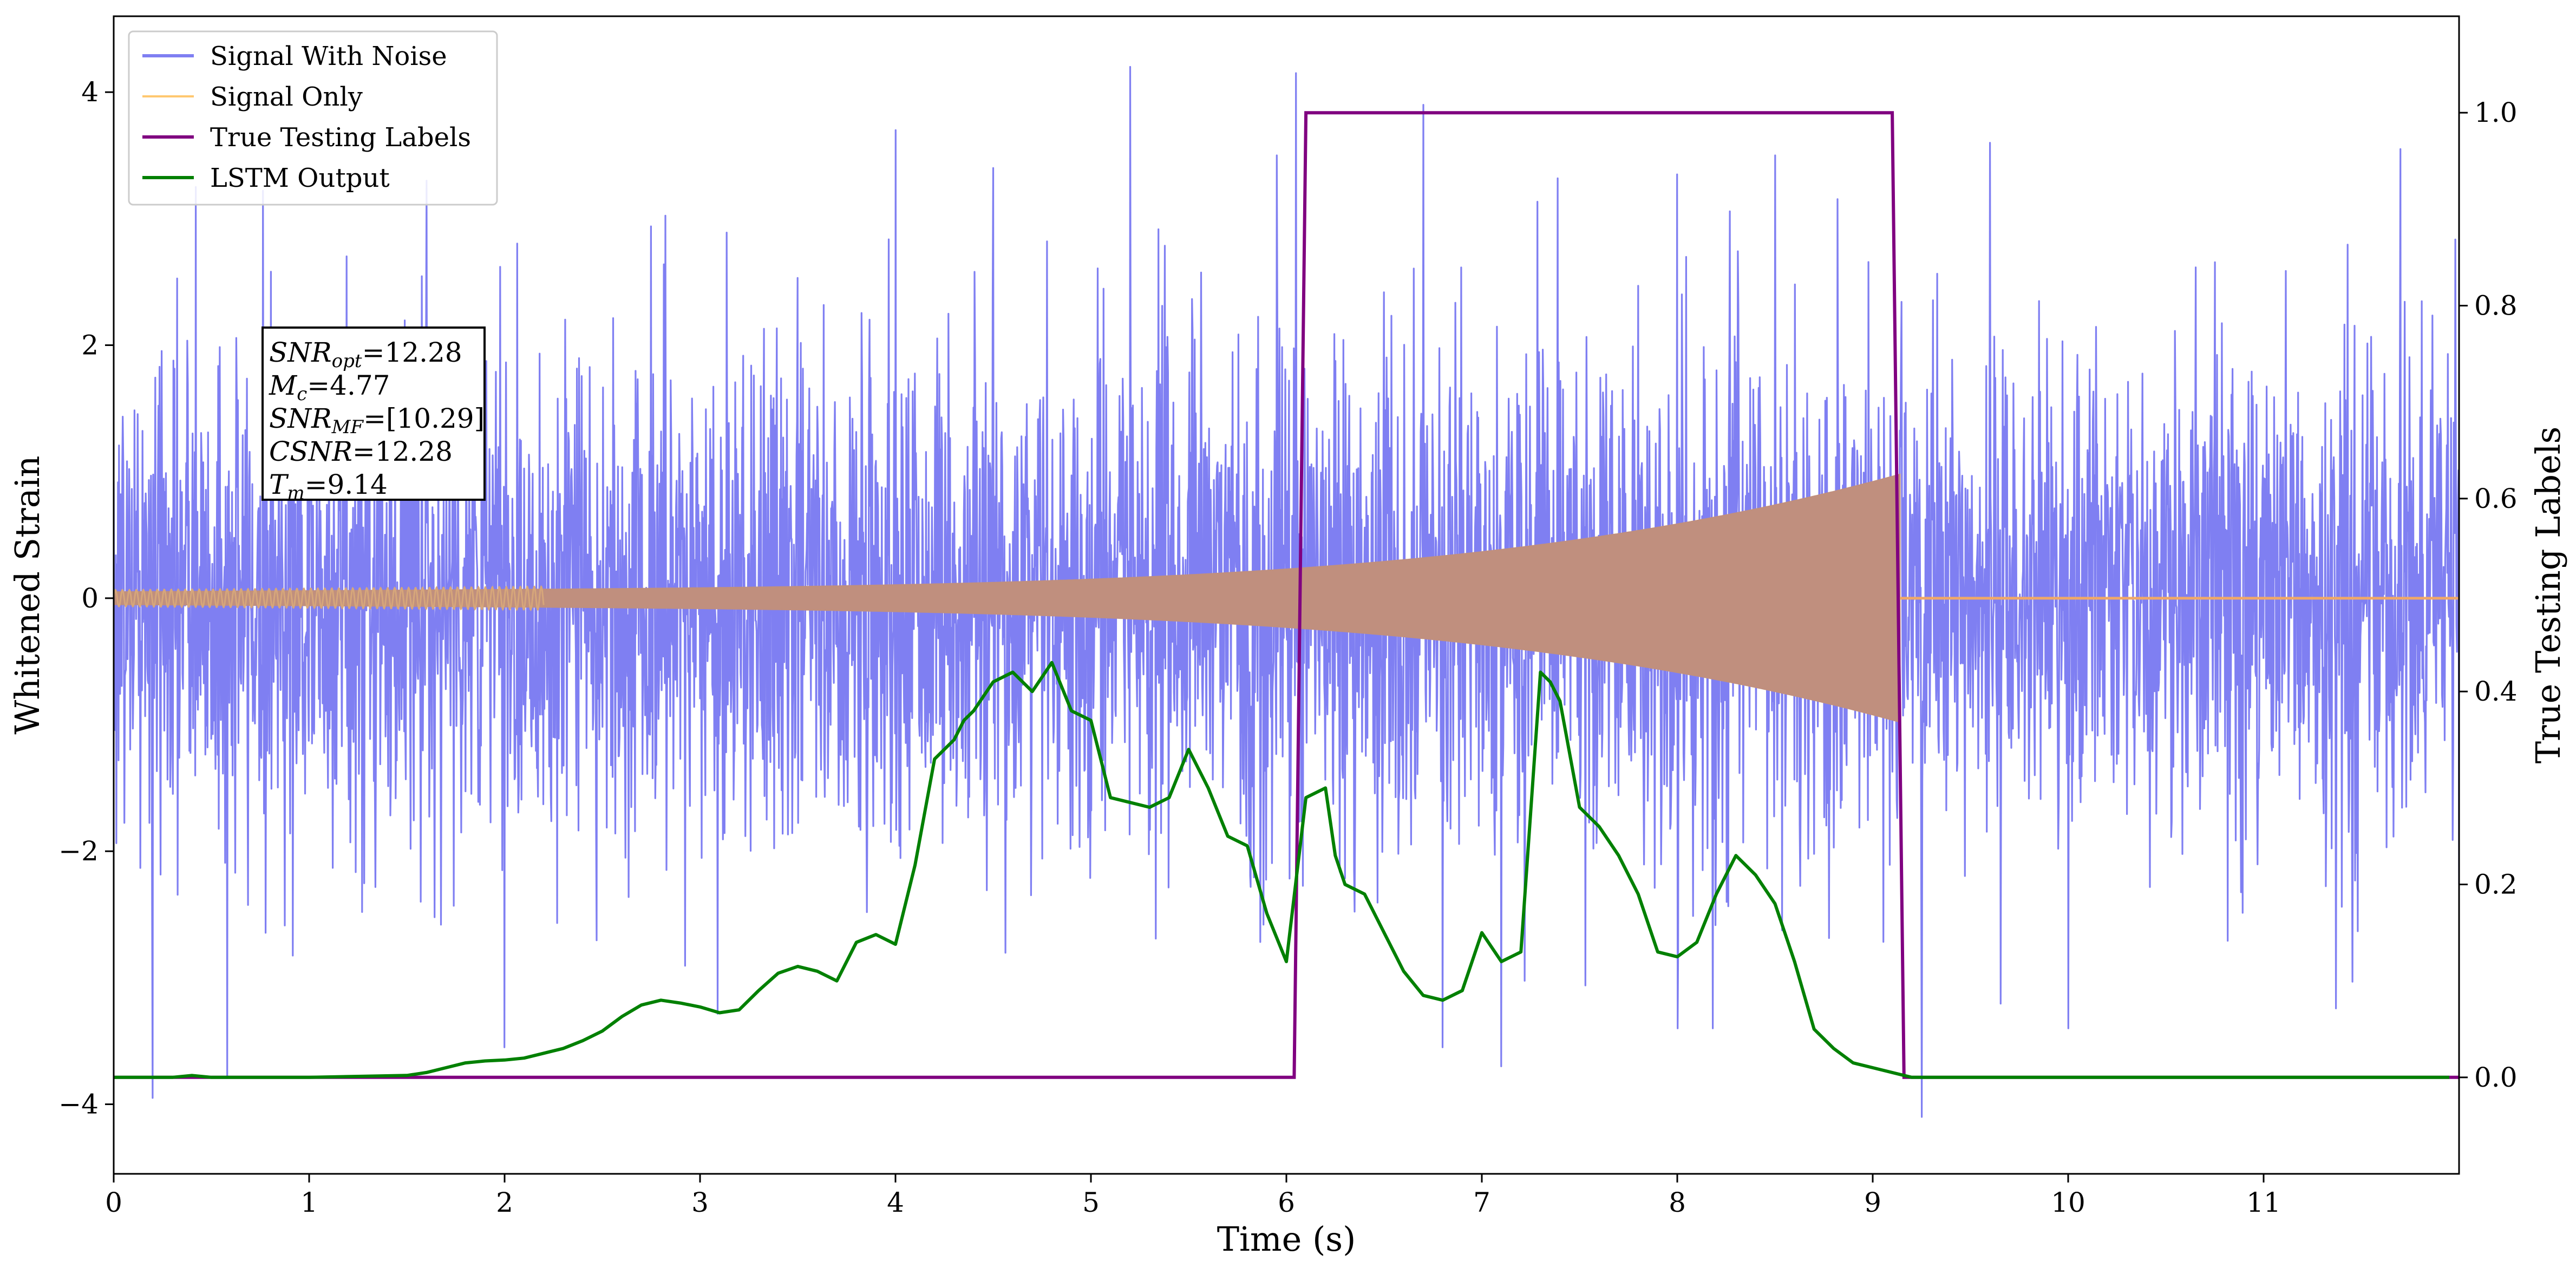 Image resolution: width=2576 pixels, height=1274 pixels. What do you see at coordinates (300, 178) in the screenshot?
I see `legend-label-lstm-output: LSTM Output` at bounding box center [300, 178].